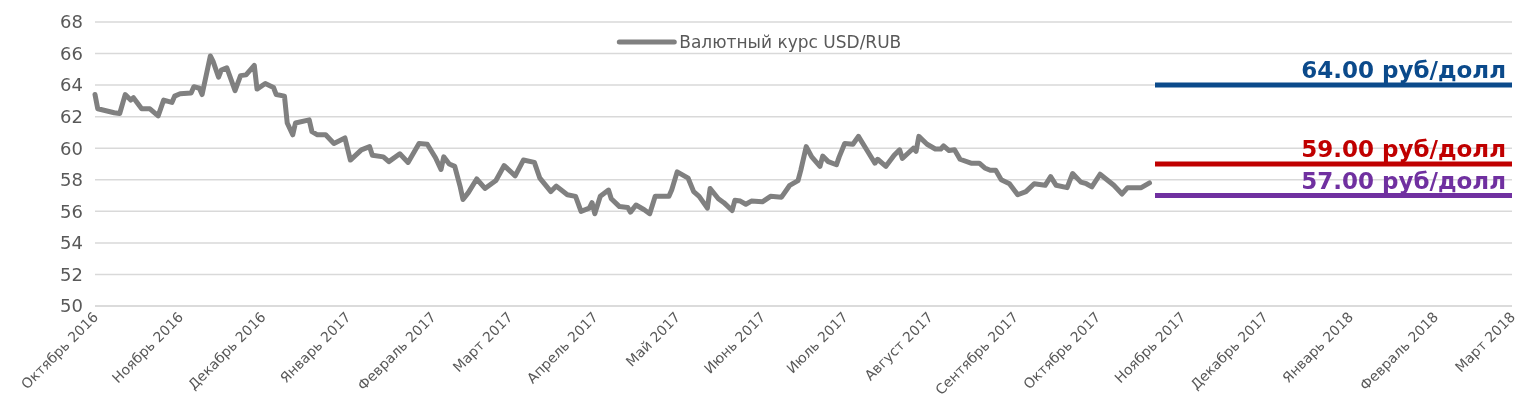  I want to click on y-tick-label: 62, so click(71, 116).